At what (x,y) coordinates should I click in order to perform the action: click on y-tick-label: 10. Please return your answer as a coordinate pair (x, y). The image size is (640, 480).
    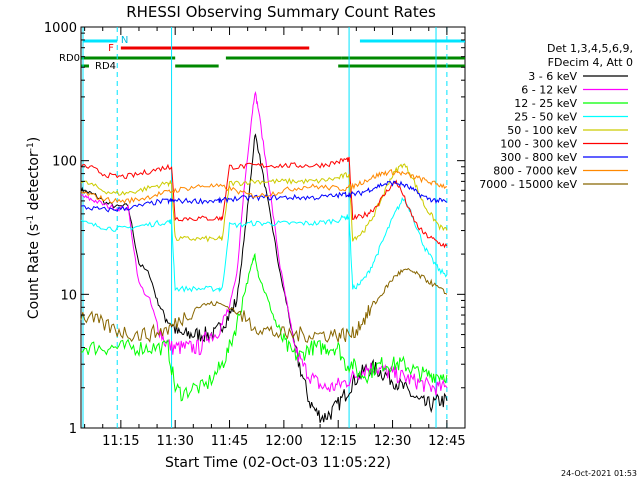
    Looking at the image, I should click on (68, 295).